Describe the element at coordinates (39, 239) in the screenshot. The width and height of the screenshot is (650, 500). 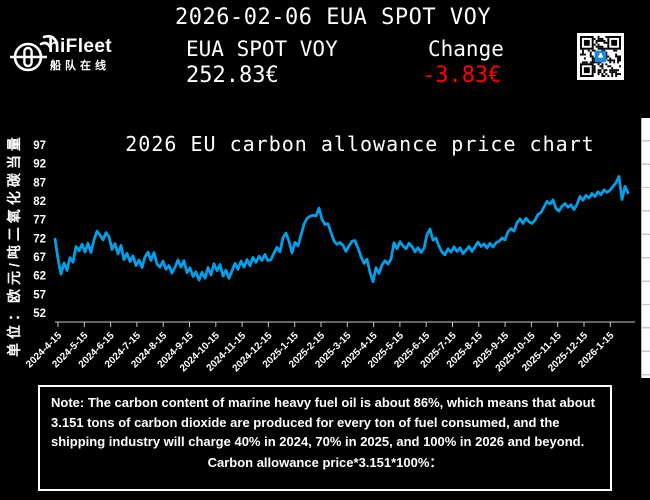
I see `svg-text: 72` at that location.